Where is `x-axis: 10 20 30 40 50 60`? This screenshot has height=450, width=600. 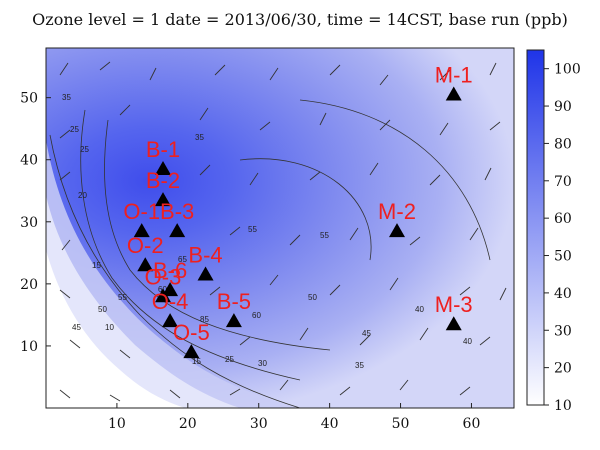
x-axis: 10 20 30 40 50 60 is located at coordinates (294, 417).